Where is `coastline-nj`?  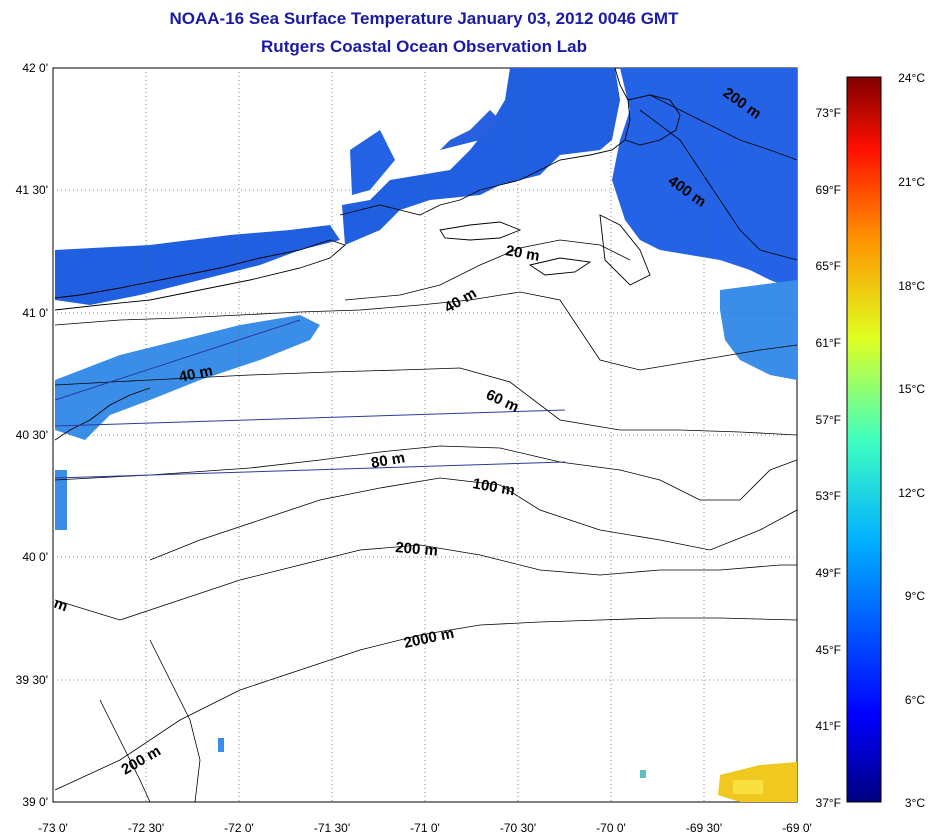
coastline-nj is located at coordinates (102, 414).